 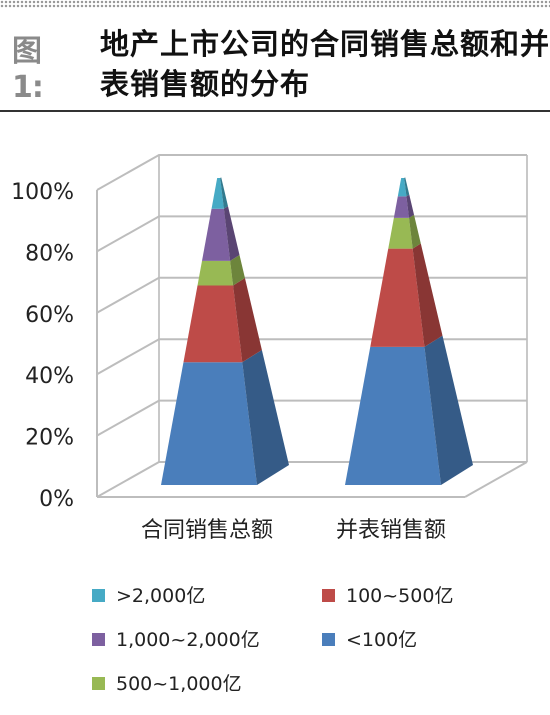 I want to click on title-divider, so click(x=275, y=111).